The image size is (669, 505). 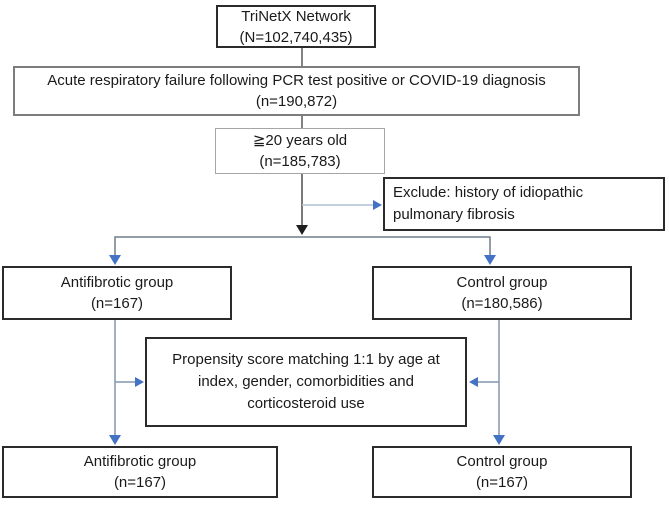 What do you see at coordinates (302, 246) in the screenshot?
I see `connector-split-bracket` at bounding box center [302, 246].